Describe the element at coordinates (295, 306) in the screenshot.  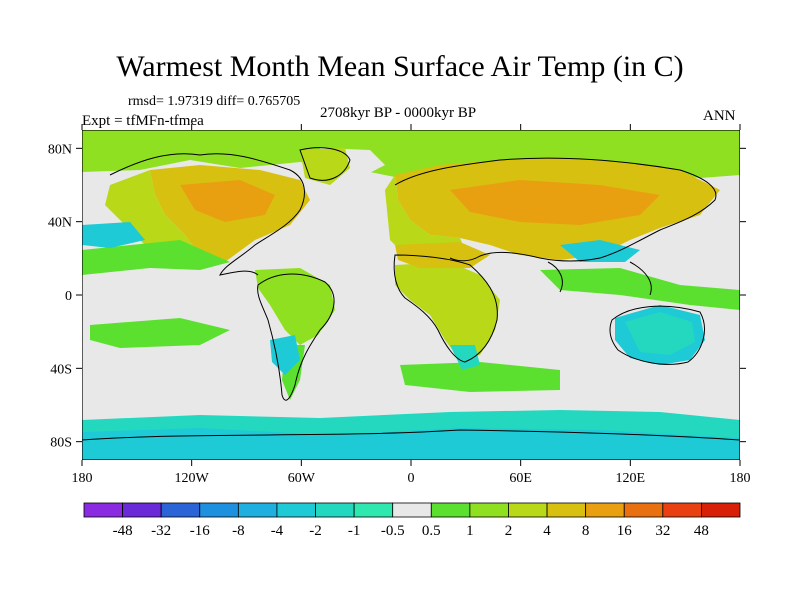
I see `south-america-warm-region` at that location.